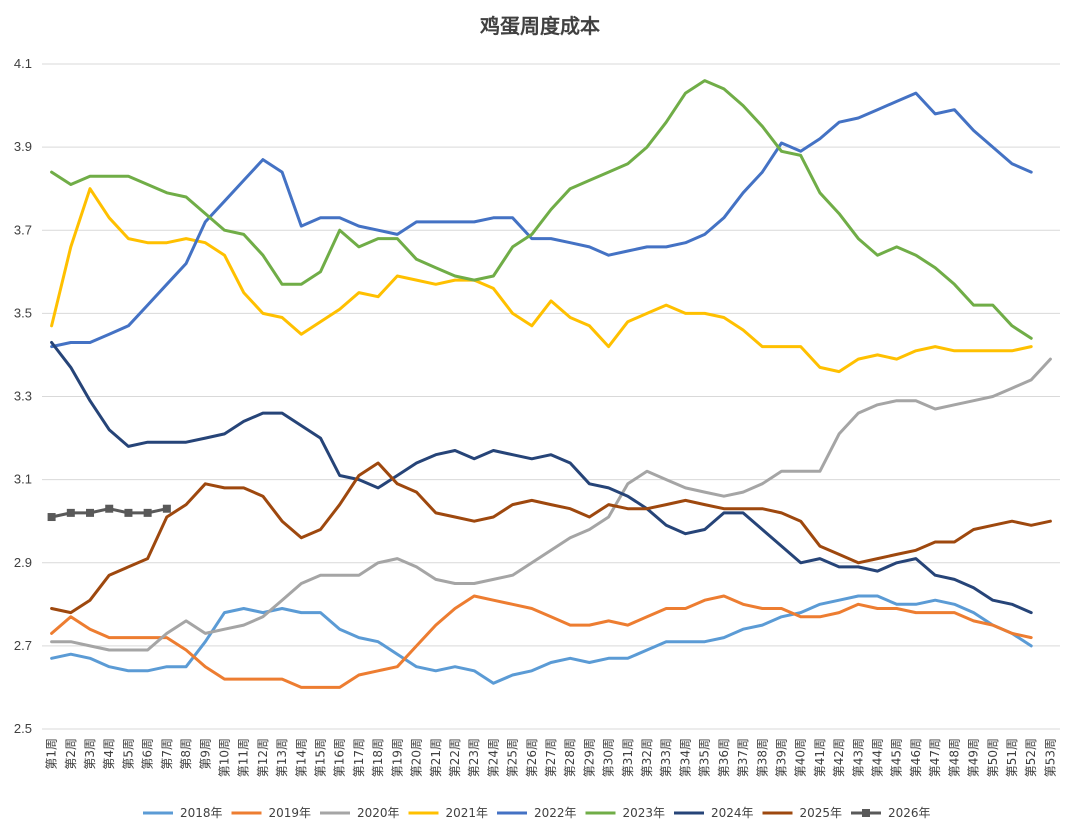  What do you see at coordinates (271, 813) in the screenshot?
I see `legend-item: 2019年` at bounding box center [271, 813].